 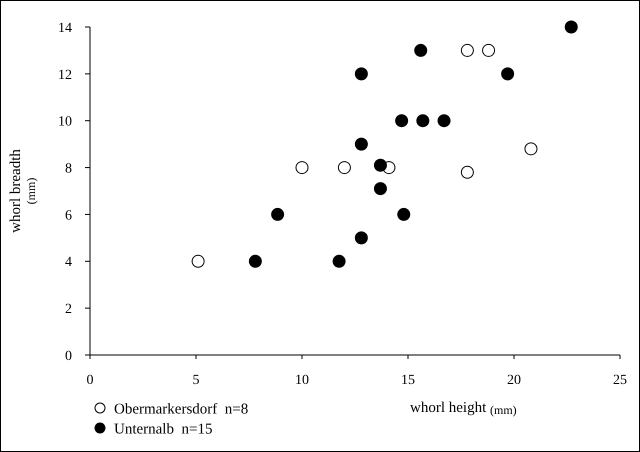 What do you see at coordinates (302, 380) in the screenshot?
I see `x-tick-label: 10` at bounding box center [302, 380].